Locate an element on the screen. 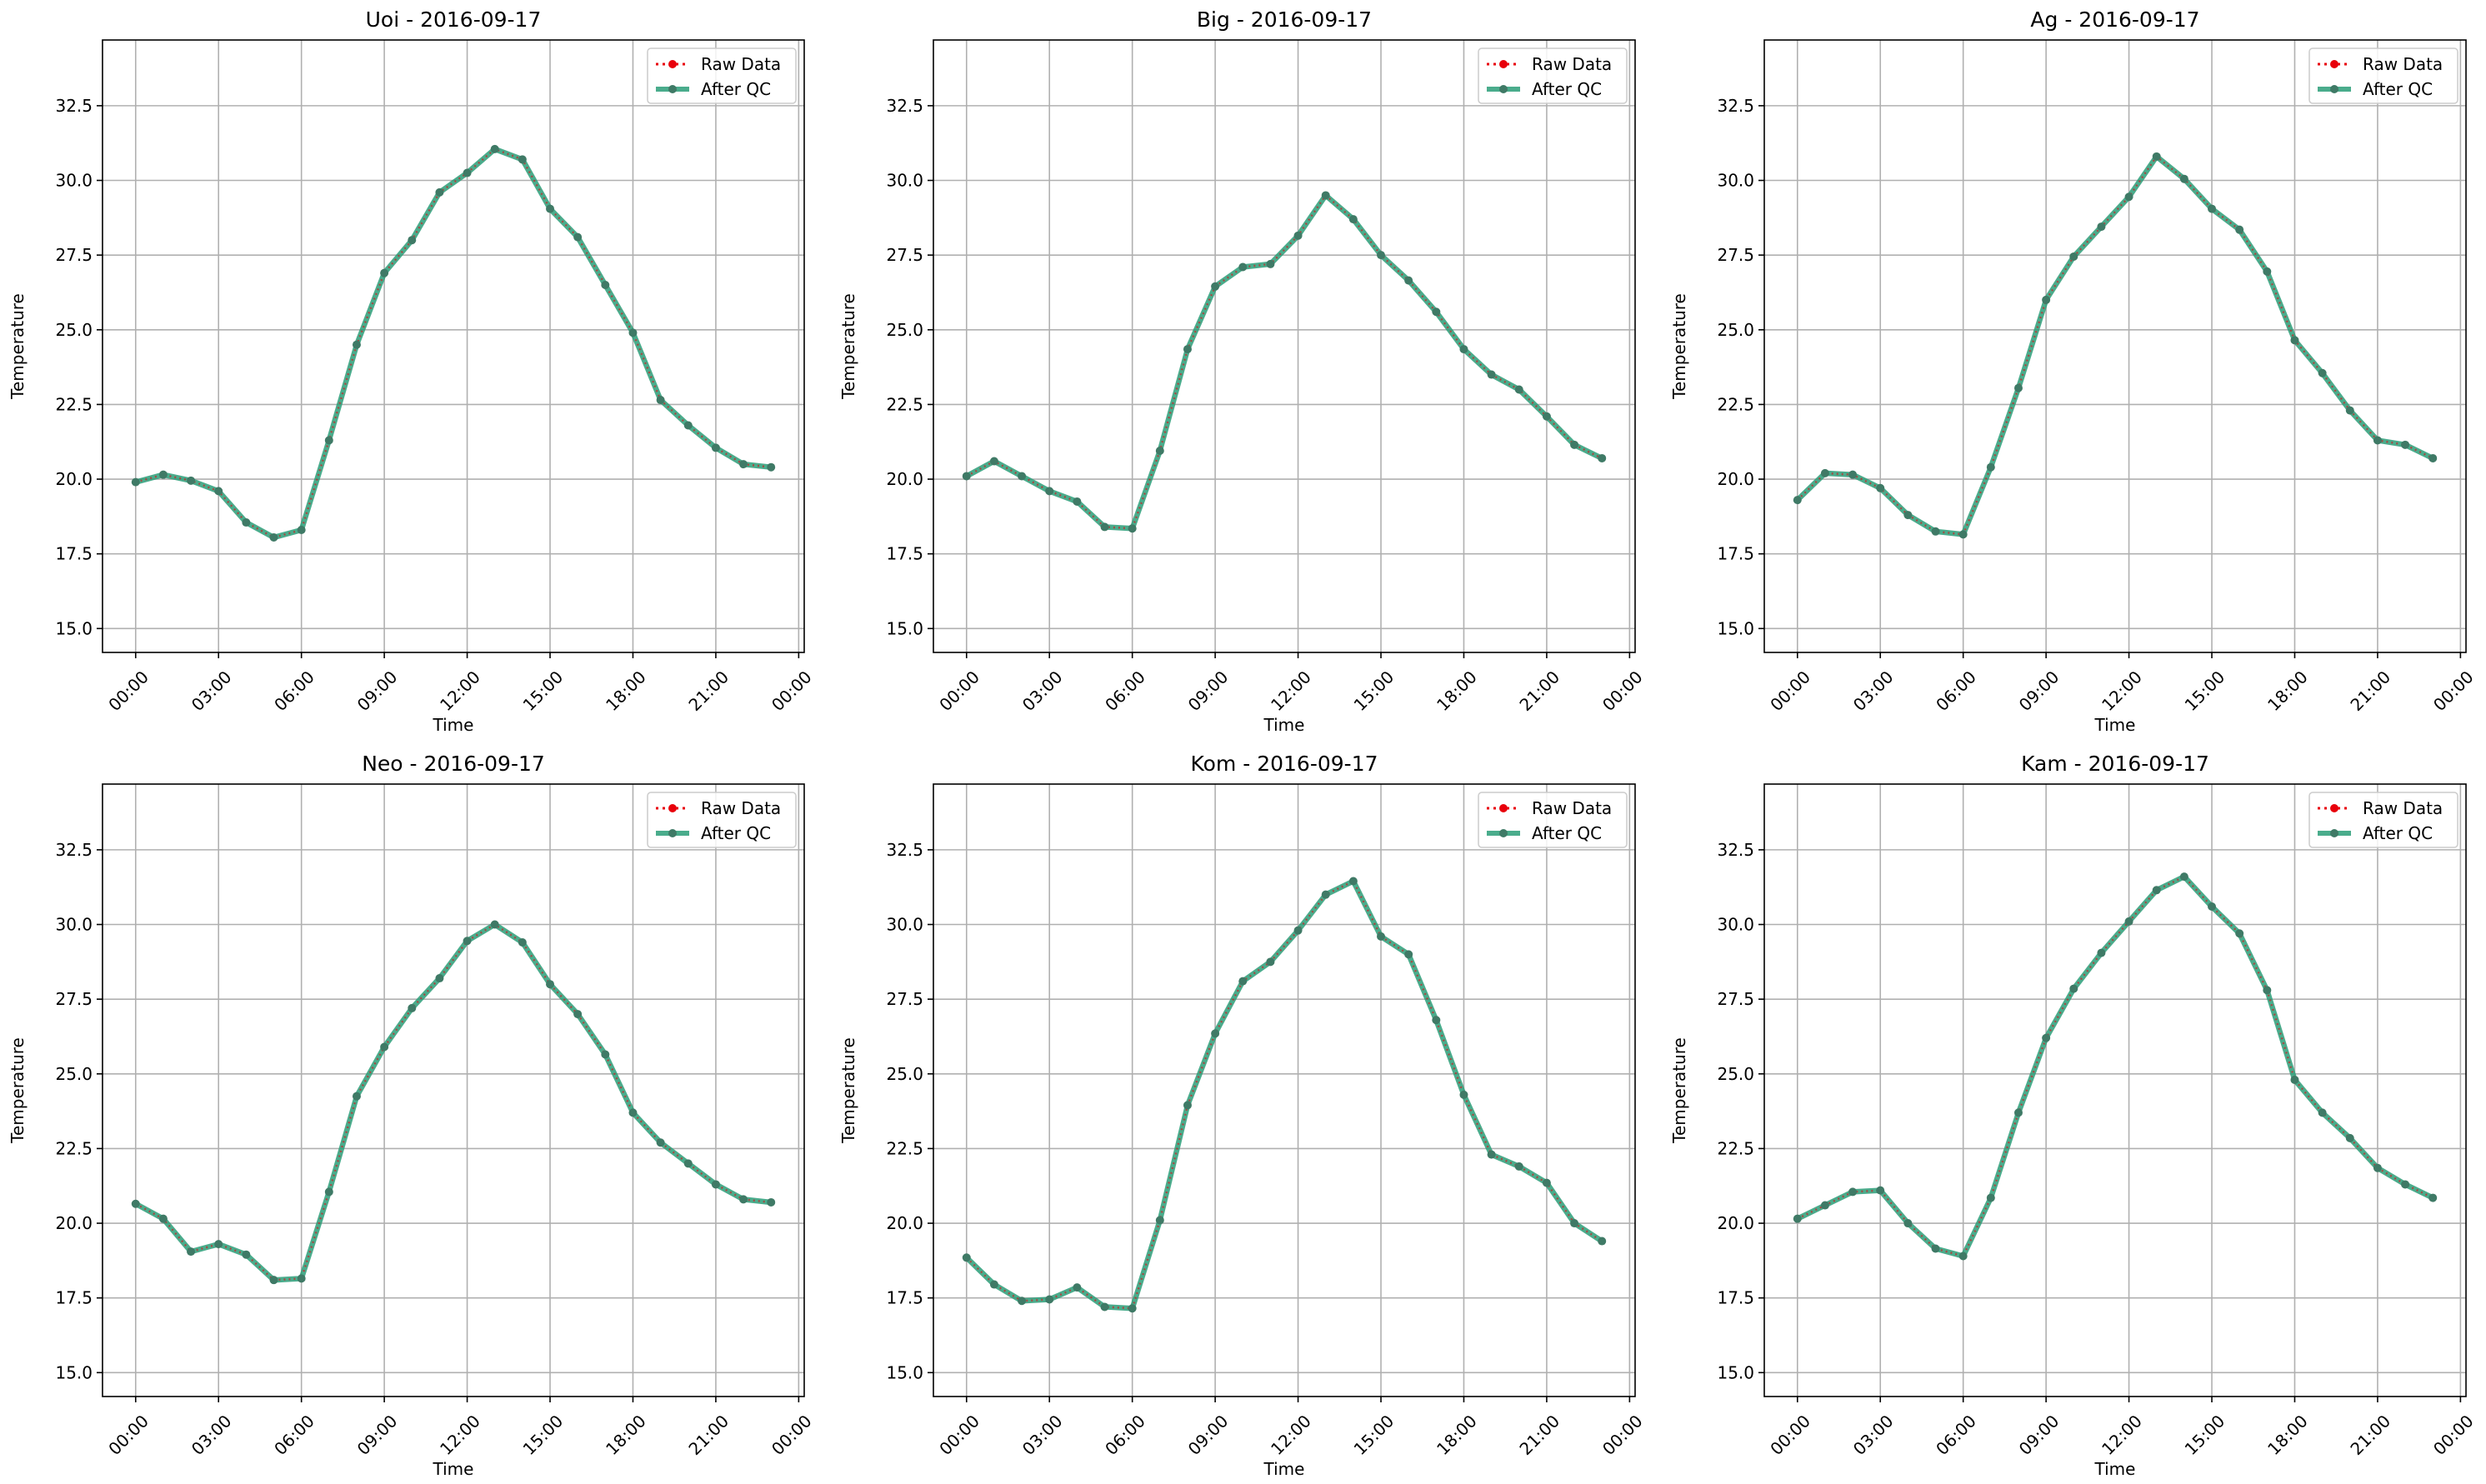 The image size is (2486, 1484). chart-title: Big - 2016-09-17 is located at coordinates (1284, 19).